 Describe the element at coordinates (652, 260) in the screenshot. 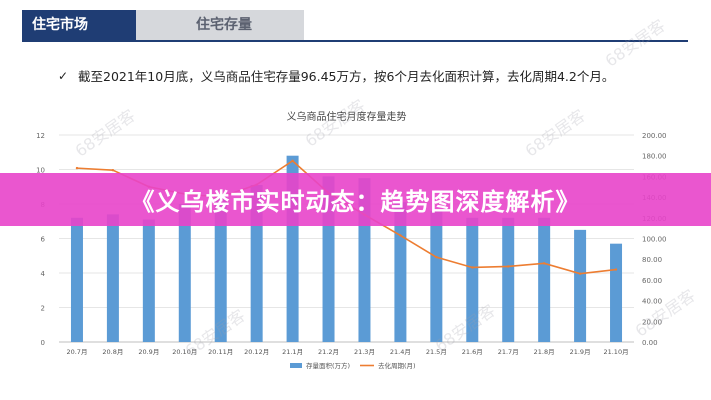

I see `right-tick-label: 80.00` at that location.